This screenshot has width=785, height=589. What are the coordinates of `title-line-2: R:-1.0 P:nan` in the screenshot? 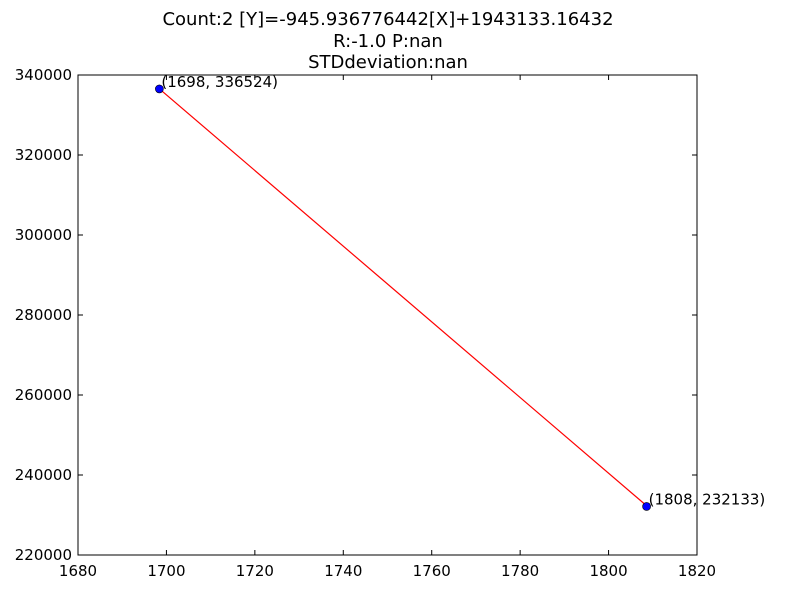 It's located at (388, 41).